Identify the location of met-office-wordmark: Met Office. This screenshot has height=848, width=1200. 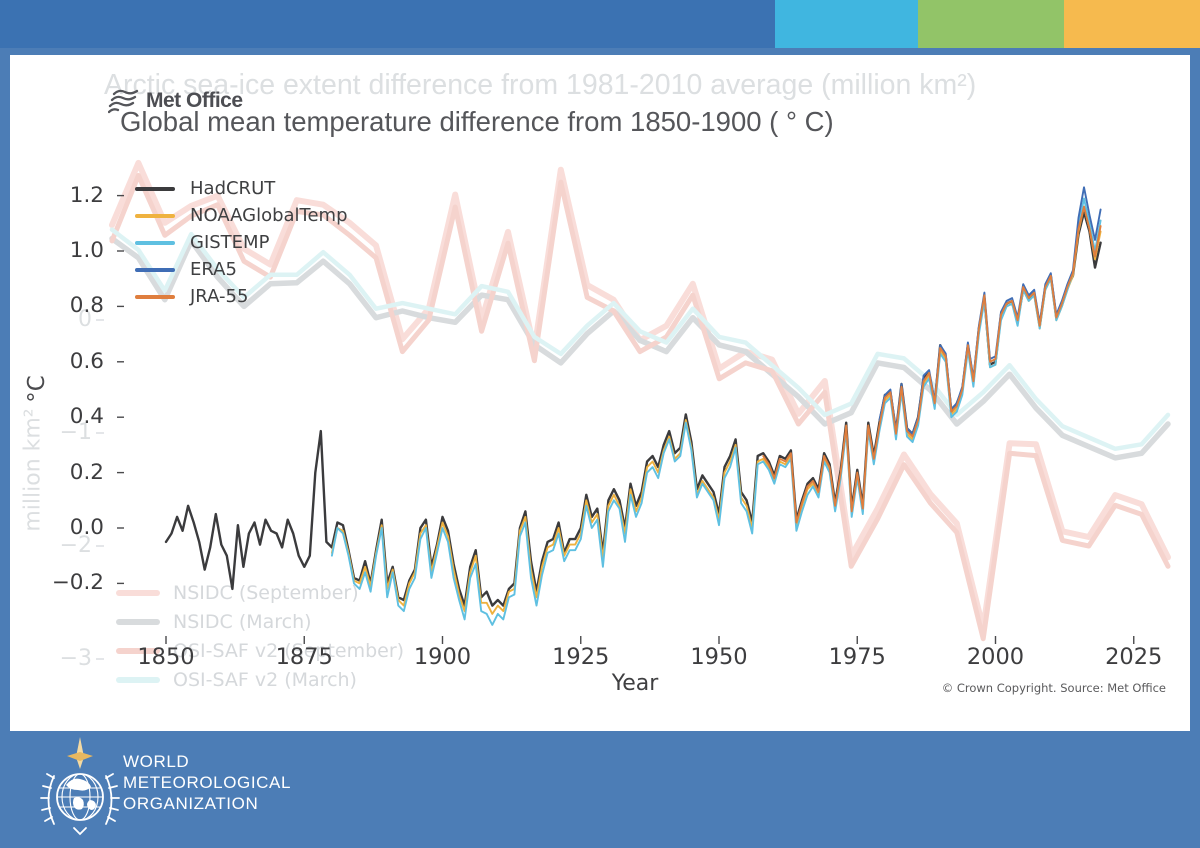
(194, 100).